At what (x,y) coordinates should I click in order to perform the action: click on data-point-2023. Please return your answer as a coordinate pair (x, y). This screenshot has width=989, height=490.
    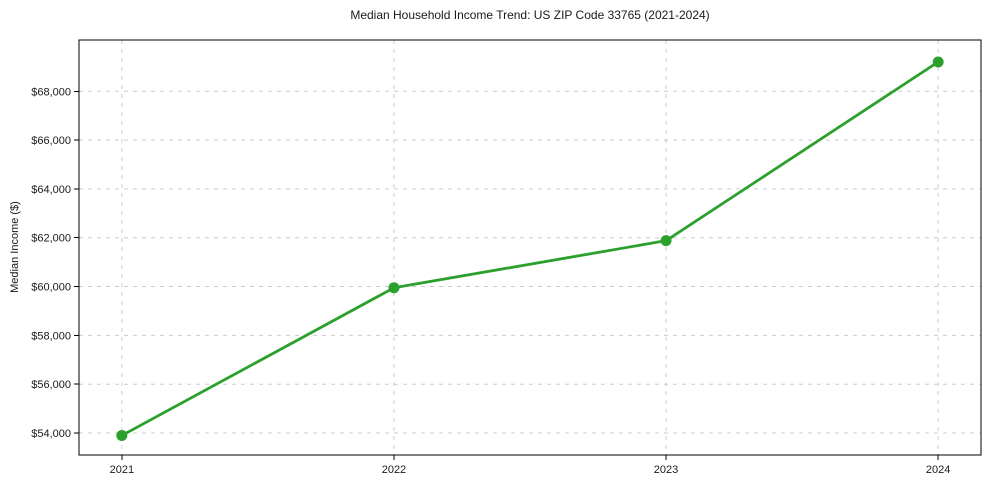
    Looking at the image, I should click on (666, 241).